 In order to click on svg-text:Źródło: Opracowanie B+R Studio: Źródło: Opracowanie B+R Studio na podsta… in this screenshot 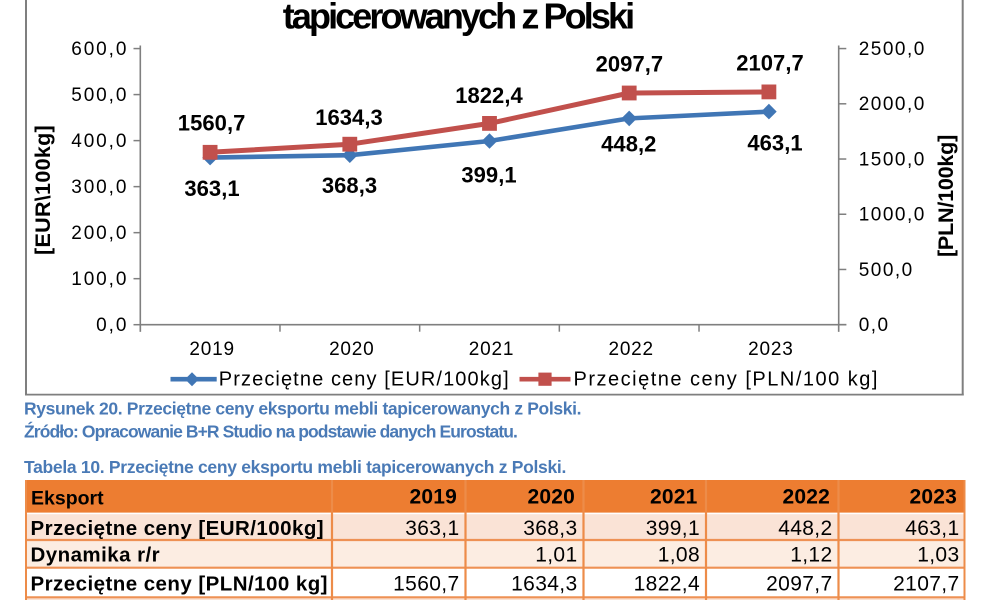, I will do `click(270, 431)`.